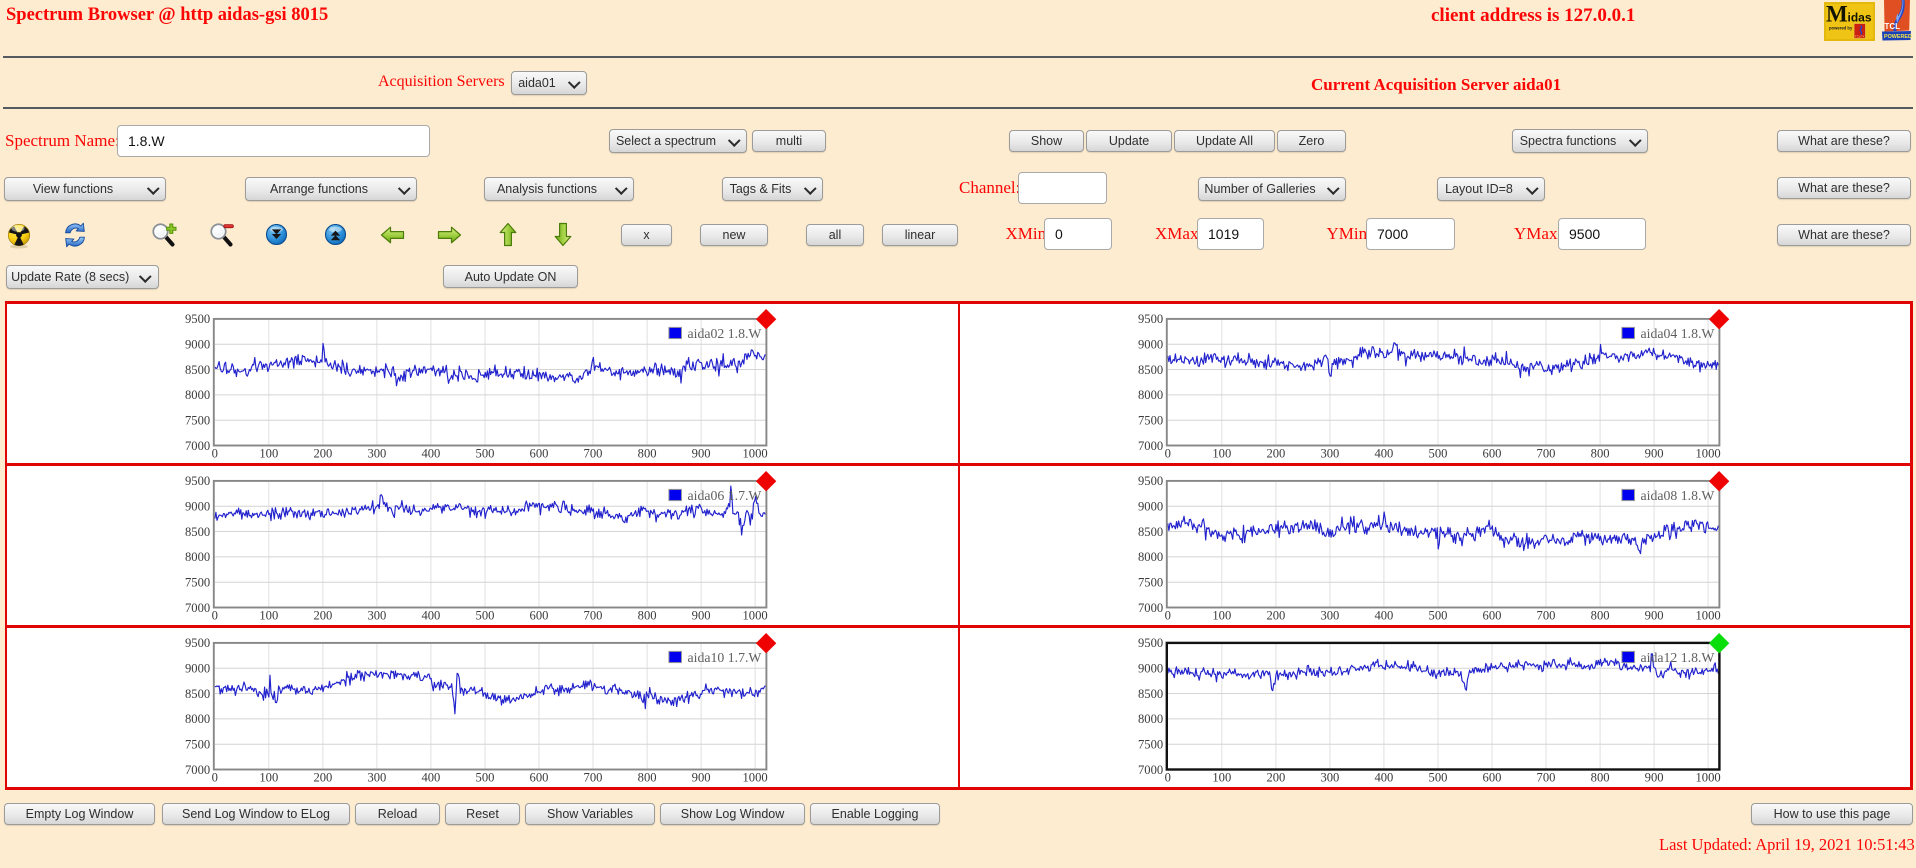 The width and height of the screenshot is (1916, 868). I want to click on svg-text: M, so click(1837, 14).